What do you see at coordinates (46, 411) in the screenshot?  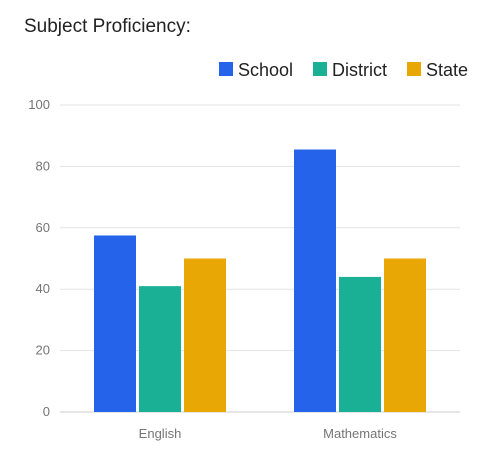 I see `y-tick-label: 0` at bounding box center [46, 411].